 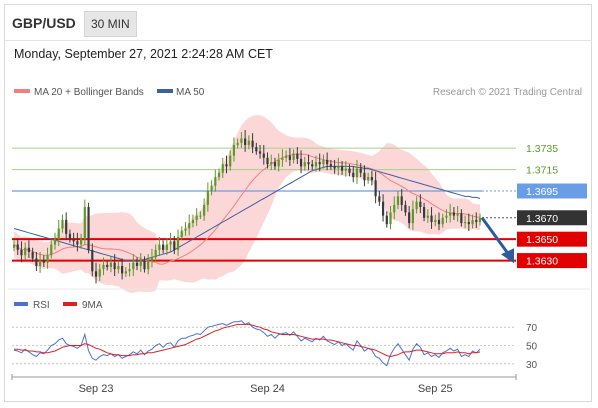 I want to click on rsi-tick-label: 30, so click(x=532, y=365).